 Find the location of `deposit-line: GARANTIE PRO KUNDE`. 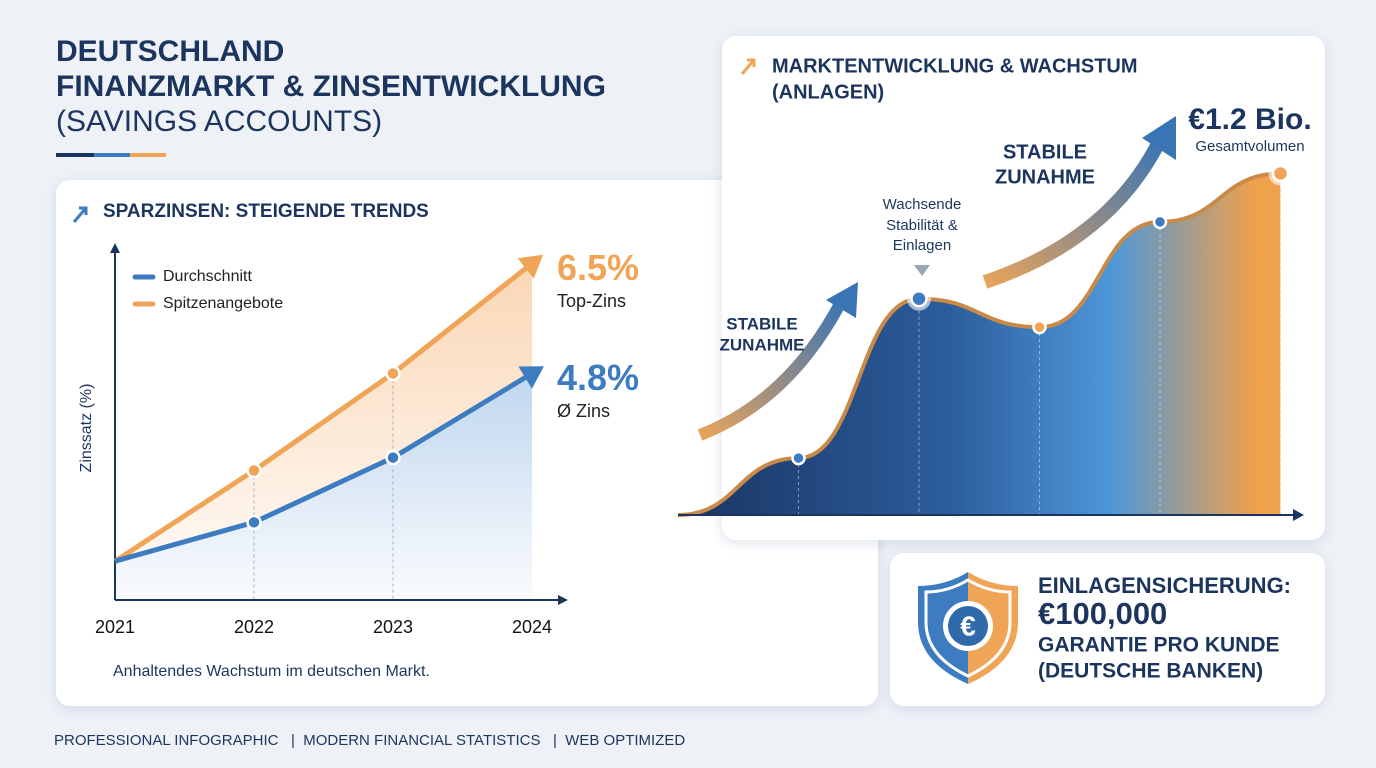

deposit-line: GARANTIE PRO KUNDE is located at coordinates (1159, 645).